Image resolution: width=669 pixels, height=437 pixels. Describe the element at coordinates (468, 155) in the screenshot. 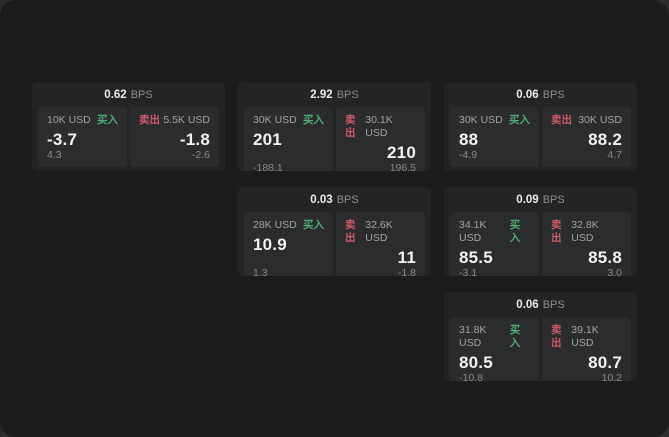

I see `buy-delta: -4.9` at that location.